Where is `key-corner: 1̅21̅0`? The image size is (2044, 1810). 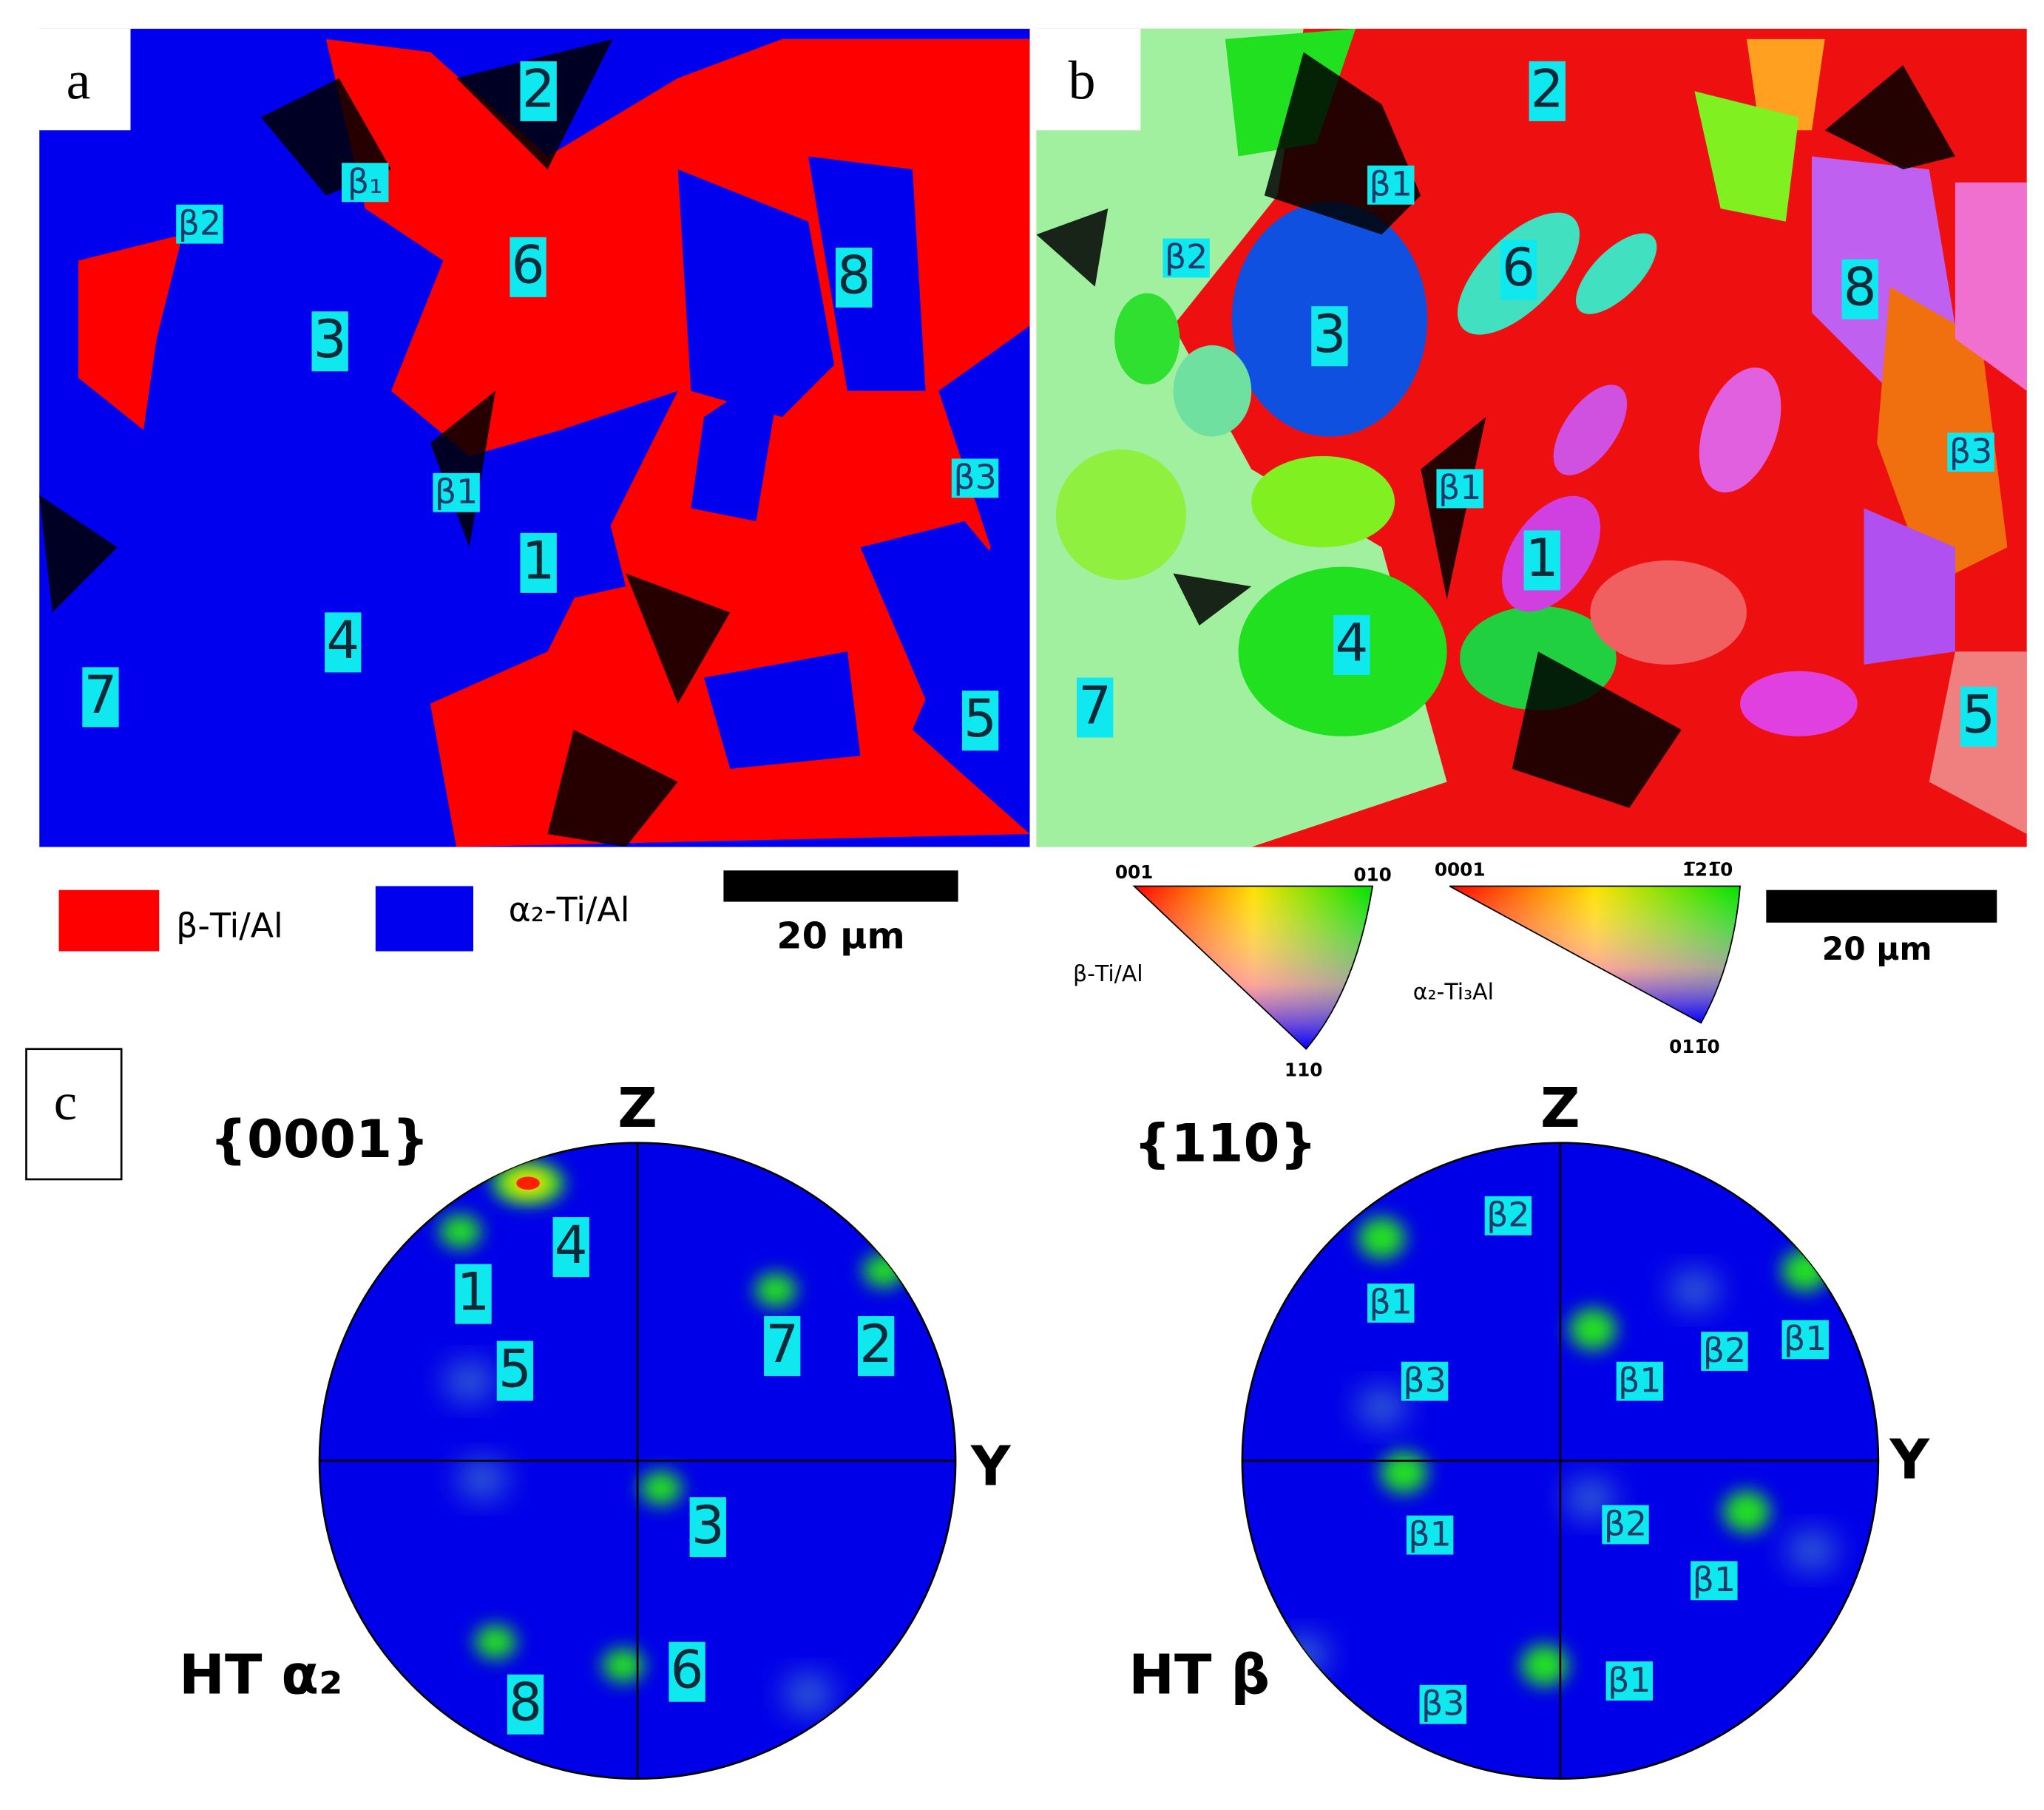
key-corner: 1̅21̅0 is located at coordinates (1707, 869).